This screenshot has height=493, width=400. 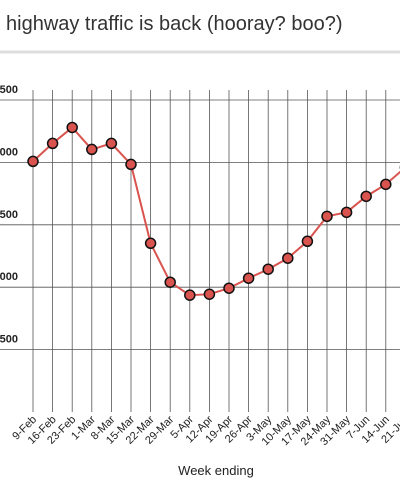 What do you see at coordinates (9, 152) in the screenshot?
I see `y-tick-label: 2000` at bounding box center [9, 152].